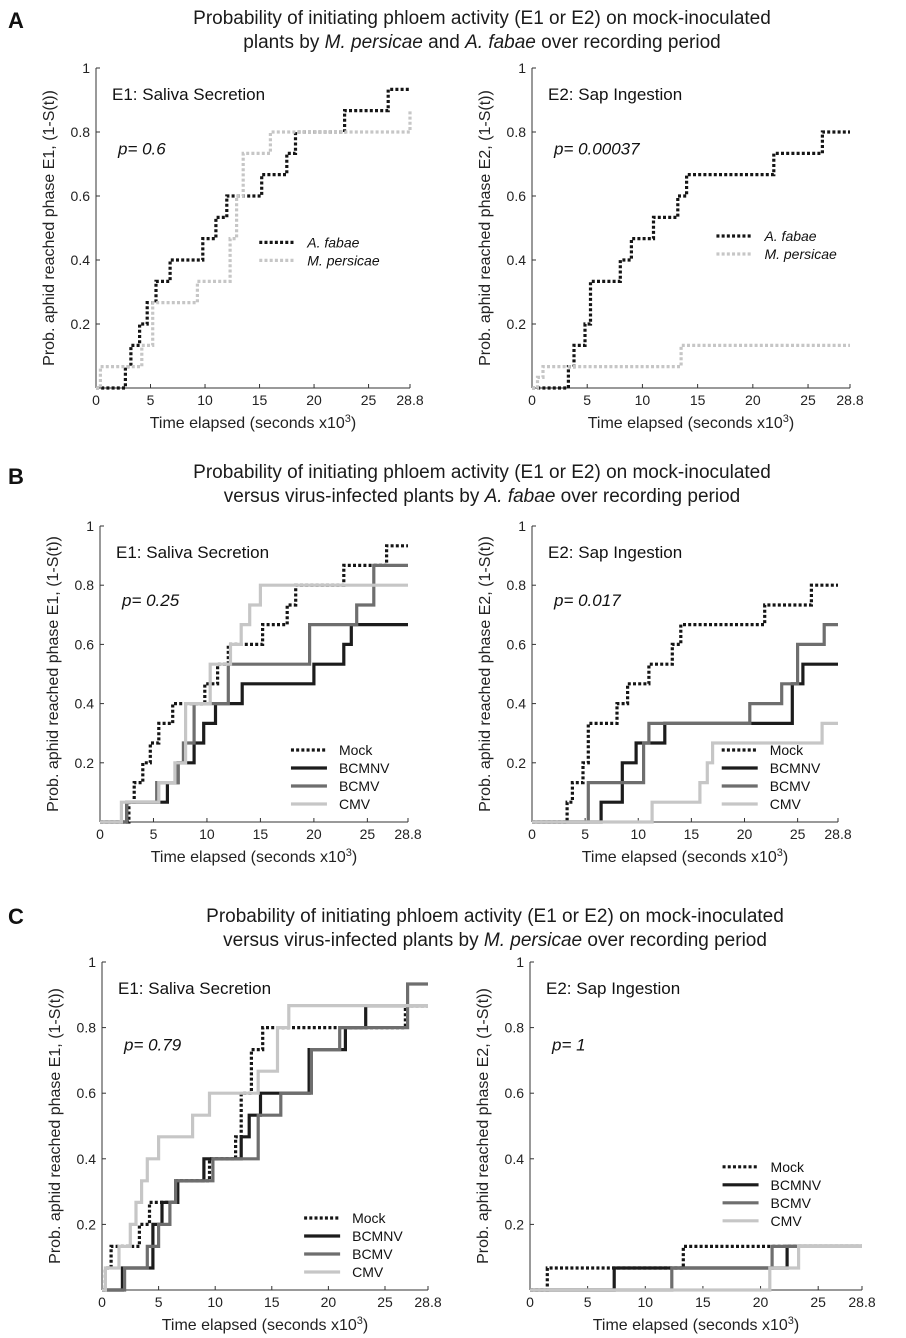 This screenshot has width=906, height=1338. What do you see at coordinates (691, 260) in the screenshot?
I see `series-line-afabae` at bounding box center [691, 260].